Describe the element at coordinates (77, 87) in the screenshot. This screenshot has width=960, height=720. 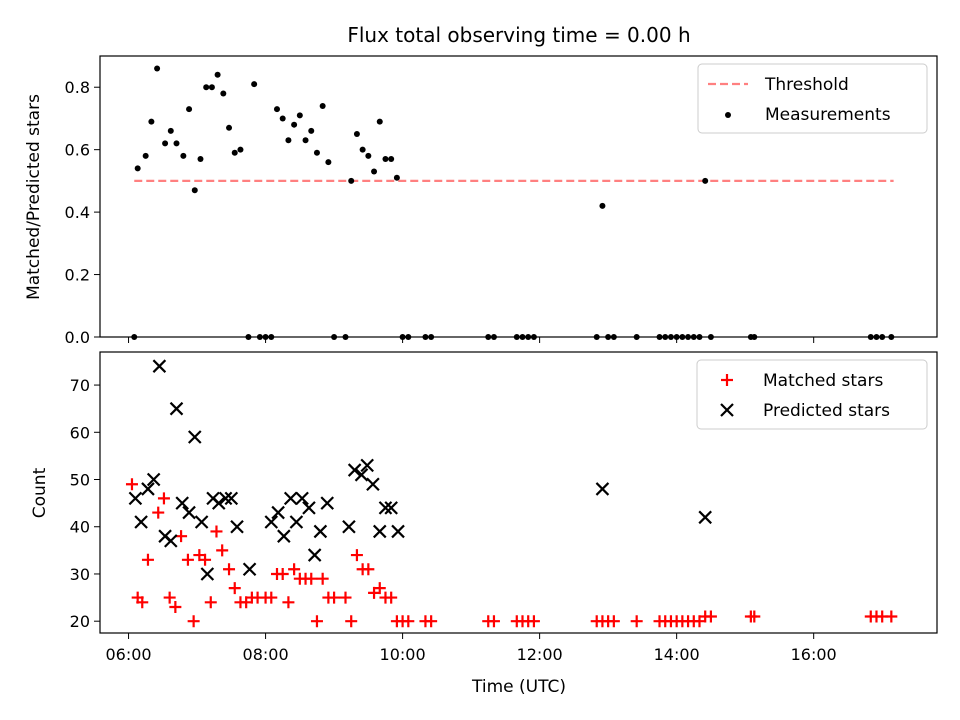
I see `ratio-y-tick-label-4: 0.8` at that location.